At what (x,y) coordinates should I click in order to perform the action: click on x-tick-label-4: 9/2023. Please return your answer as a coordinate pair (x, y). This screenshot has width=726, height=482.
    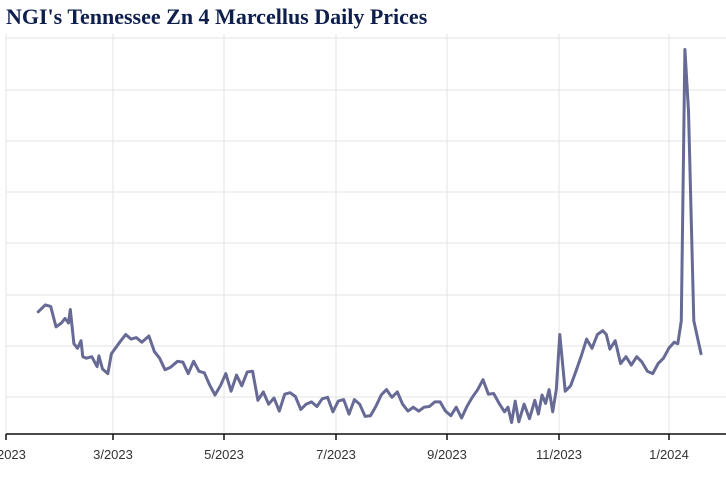
    Looking at the image, I should click on (447, 454).